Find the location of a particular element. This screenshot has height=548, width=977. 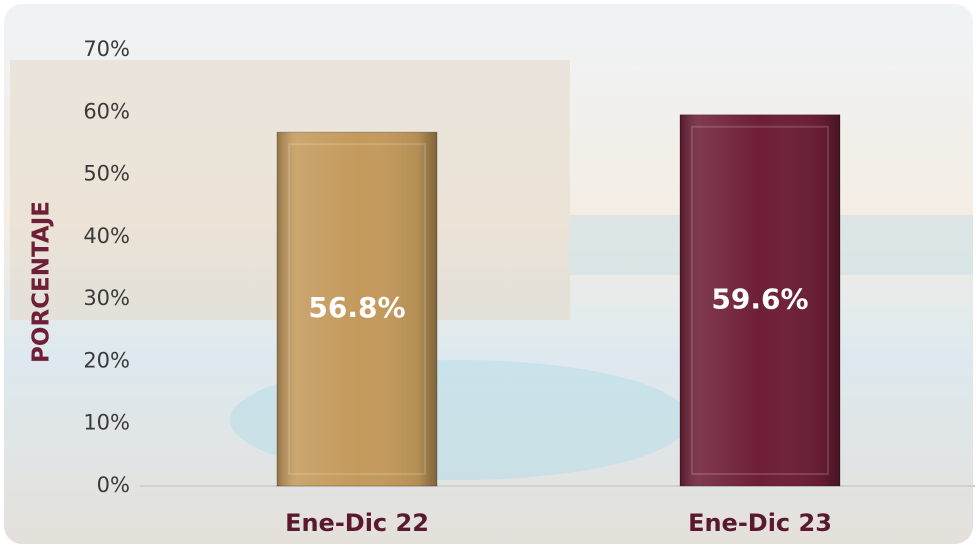

value-label: 59.6% is located at coordinates (759, 298).